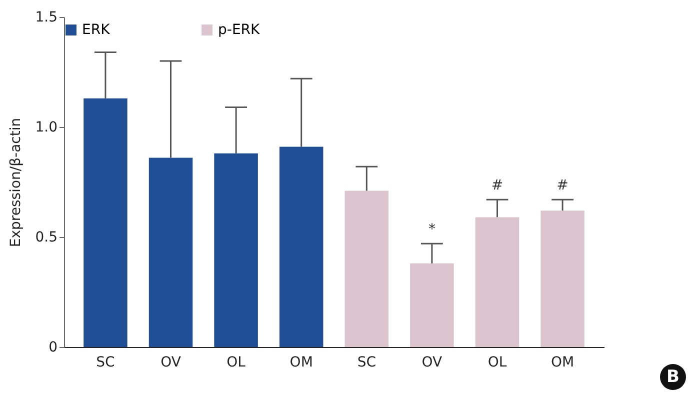  What do you see at coordinates (53, 348) in the screenshot?
I see `y-tick-label: 0` at bounding box center [53, 348].